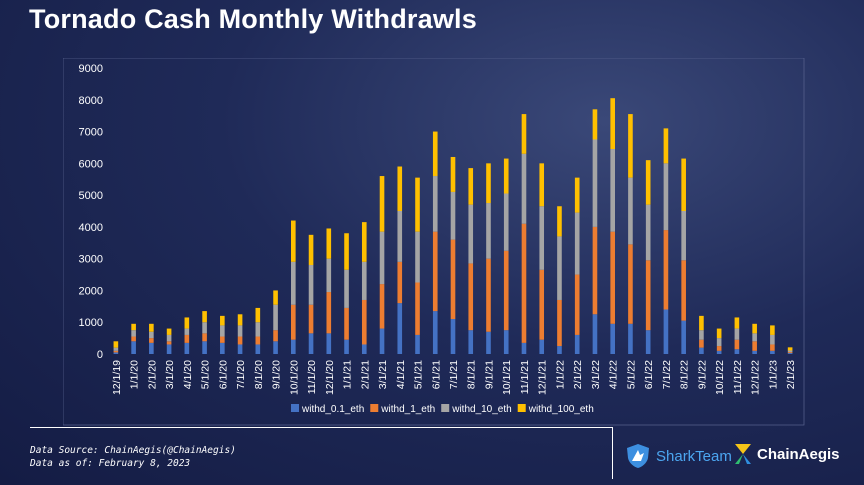  Describe the element at coordinates (117, 377) in the screenshot. I see `x-tick-label: 12/1/19` at that location.